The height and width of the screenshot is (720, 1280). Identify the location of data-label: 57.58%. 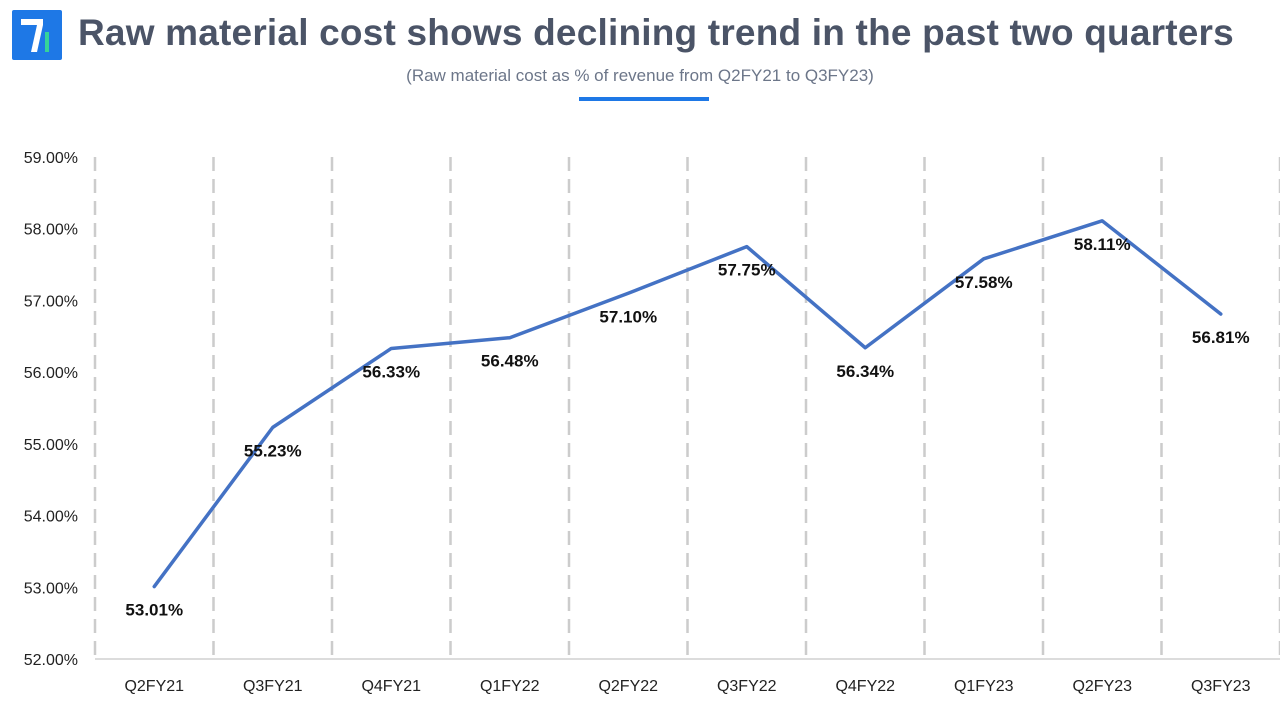
(984, 282).